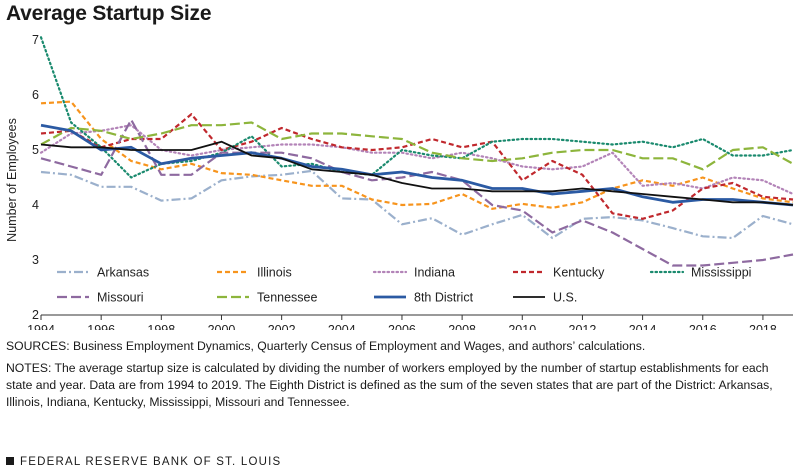  I want to click on x-tick-label: 2016, so click(703, 326).